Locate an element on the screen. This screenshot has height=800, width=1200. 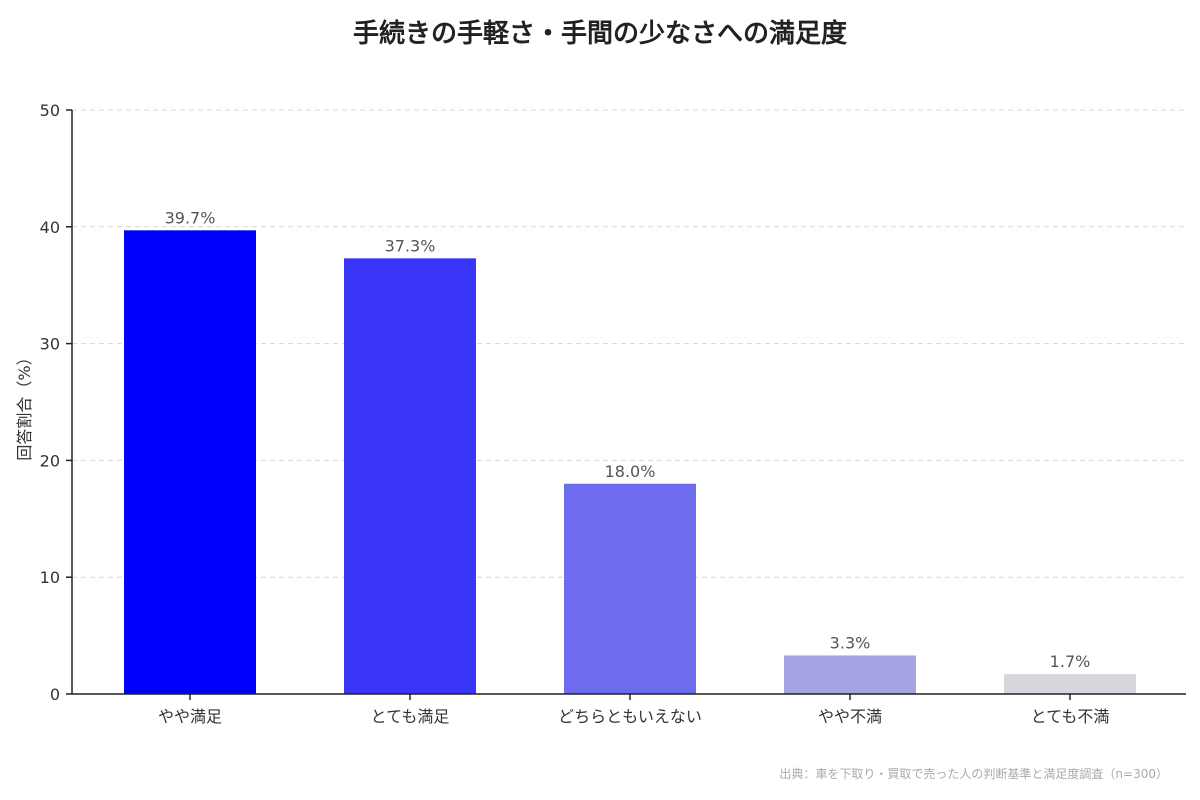
y-tick-label-1: 10 is located at coordinates (50, 577).